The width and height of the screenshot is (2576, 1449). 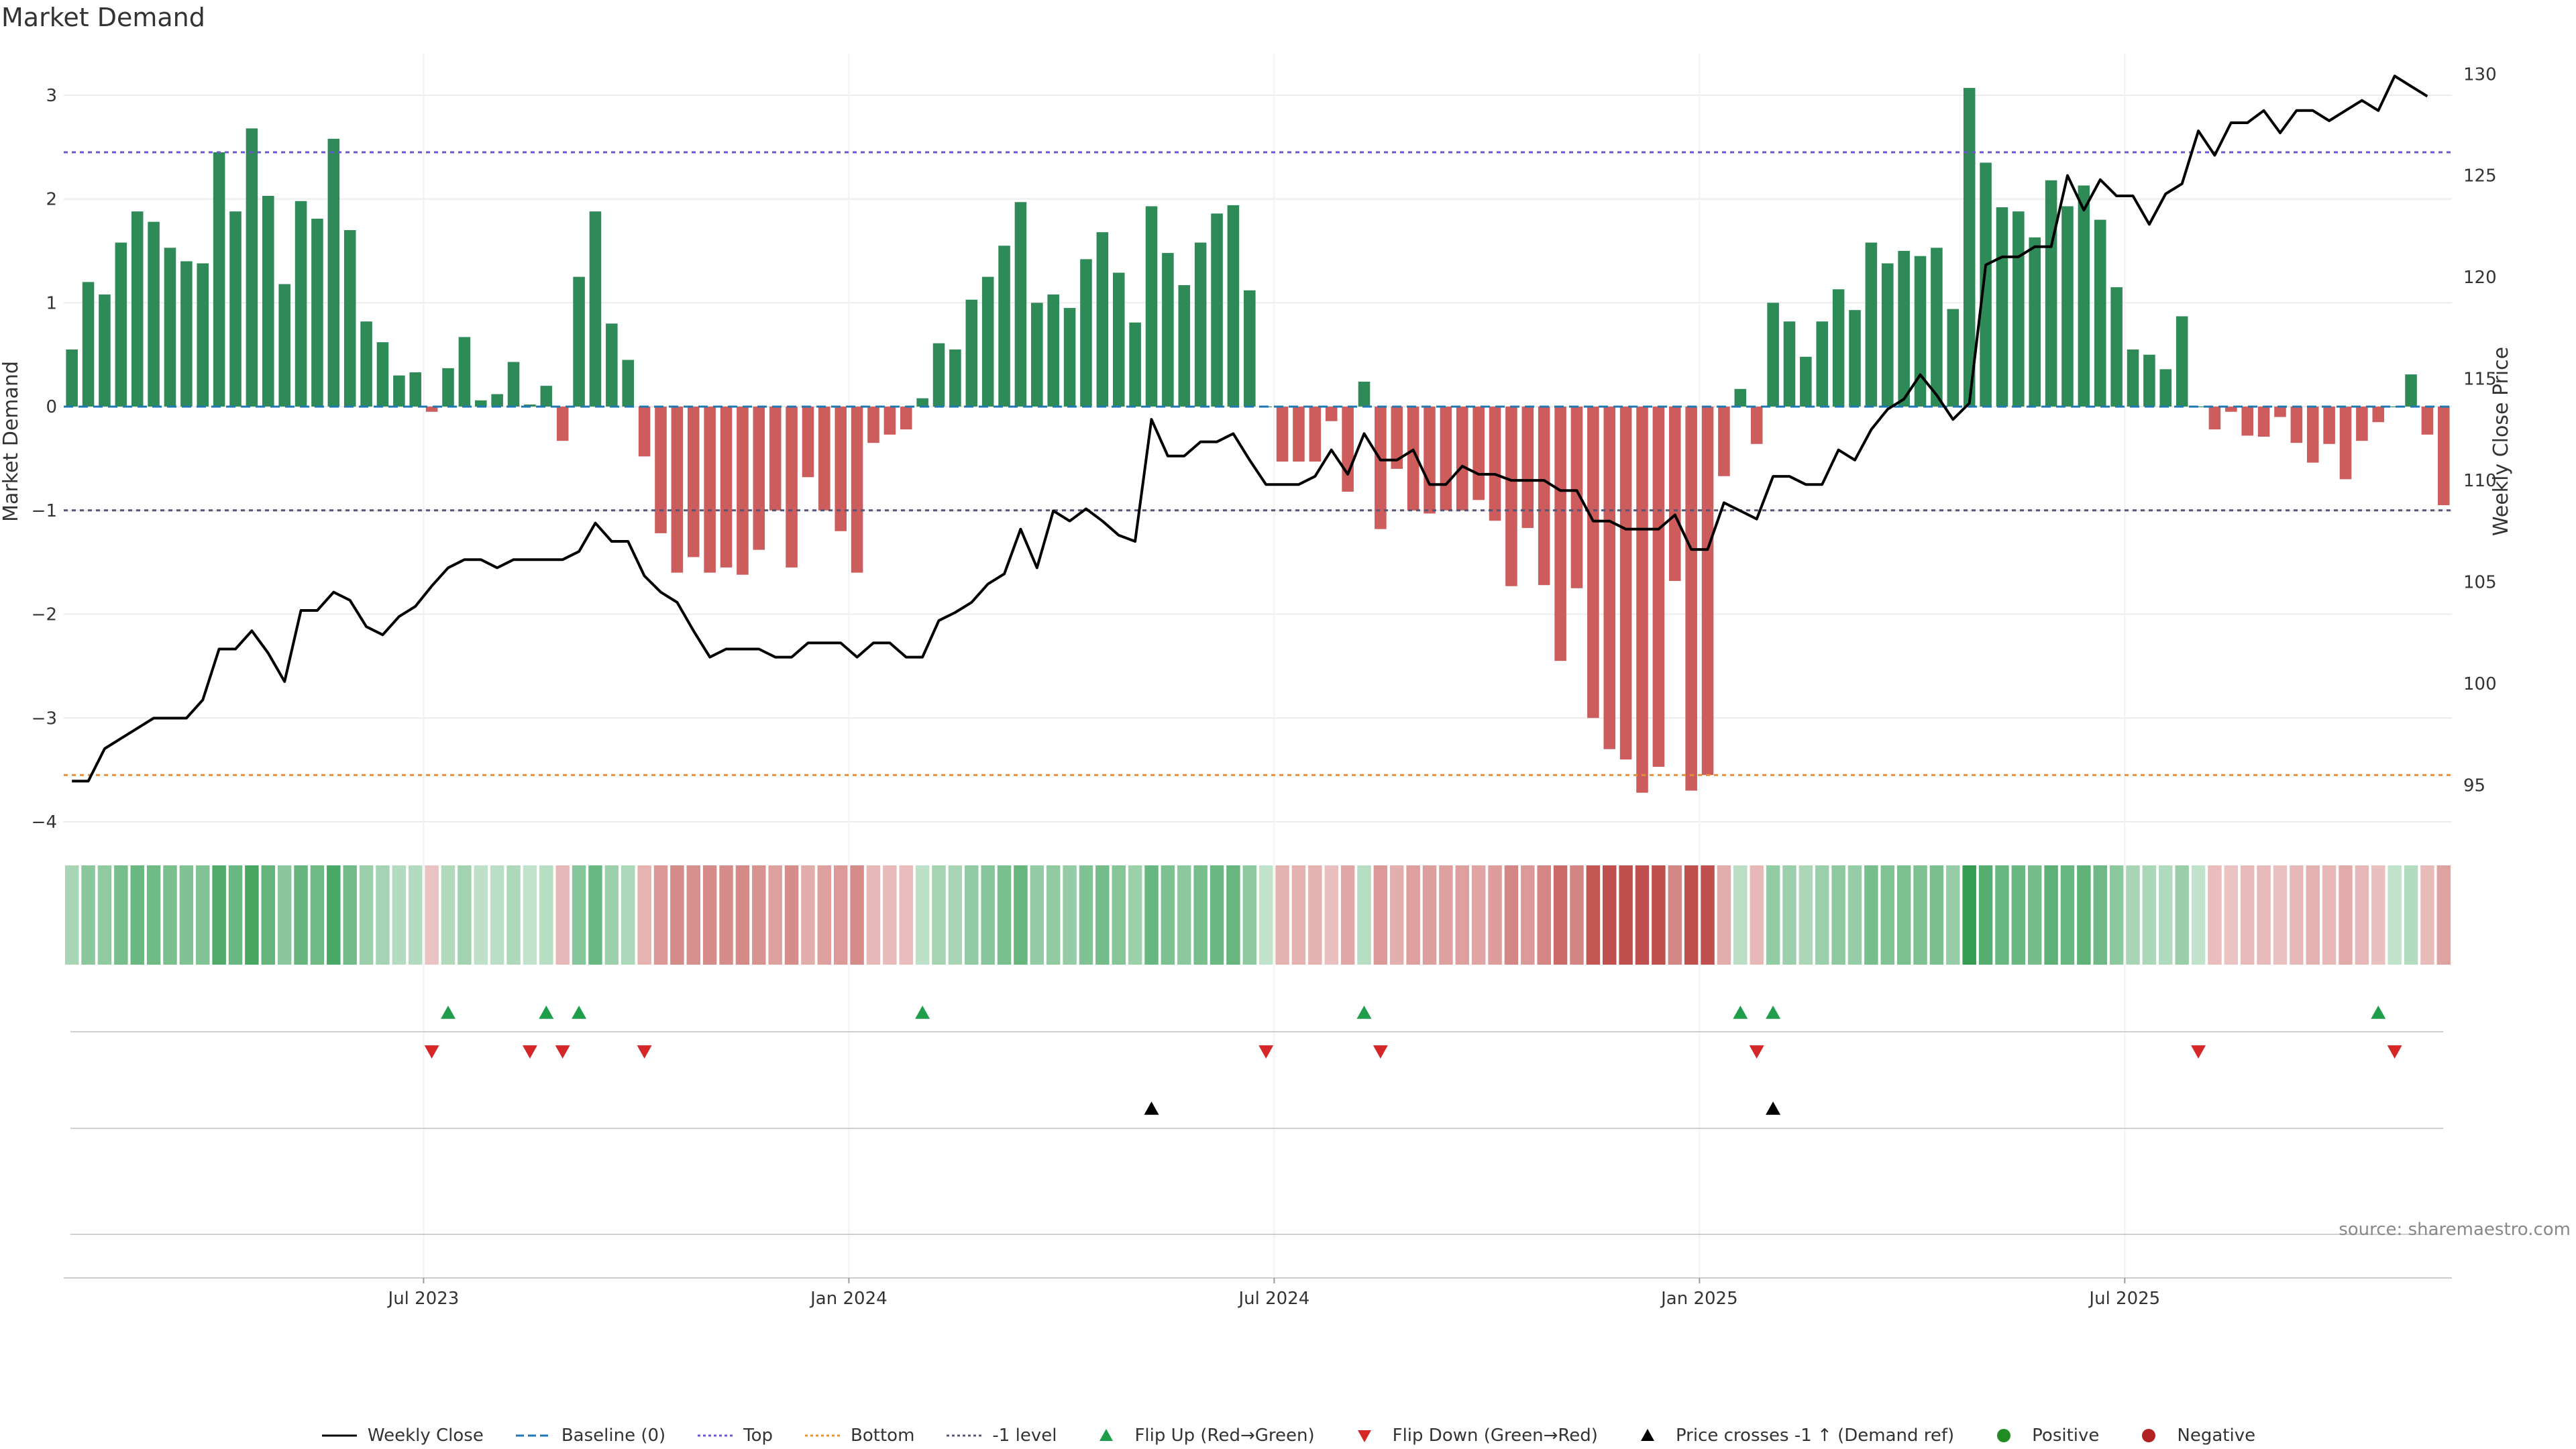 What do you see at coordinates (1106, 1435) in the screenshot?
I see `triangle-up-icon` at bounding box center [1106, 1435].